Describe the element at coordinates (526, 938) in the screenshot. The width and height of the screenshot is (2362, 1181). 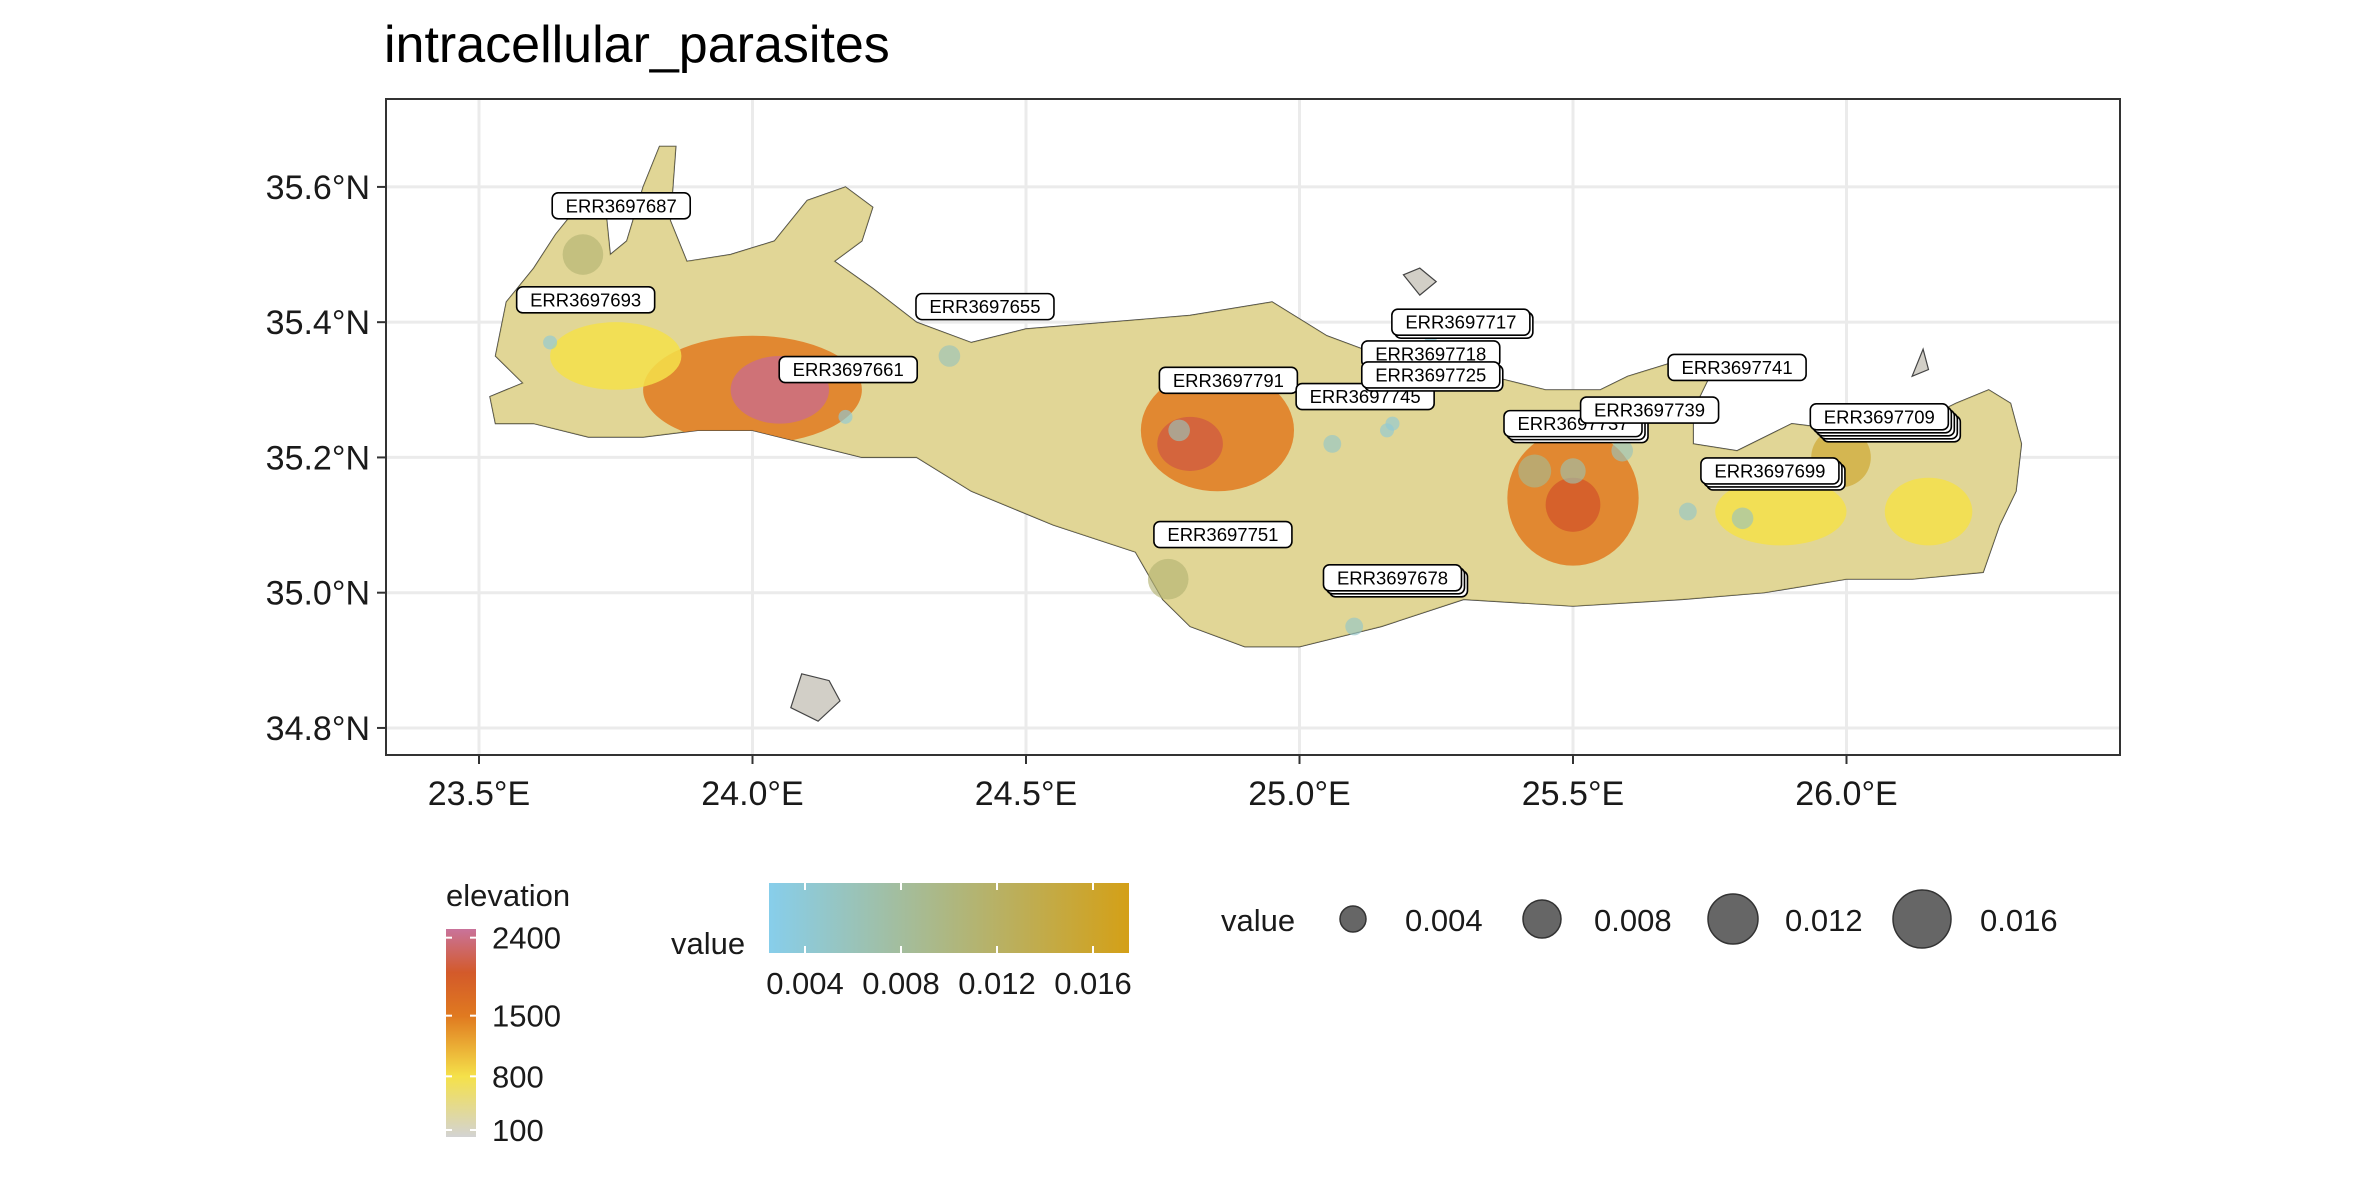
I see `elevation-break-label: 2400` at that location.